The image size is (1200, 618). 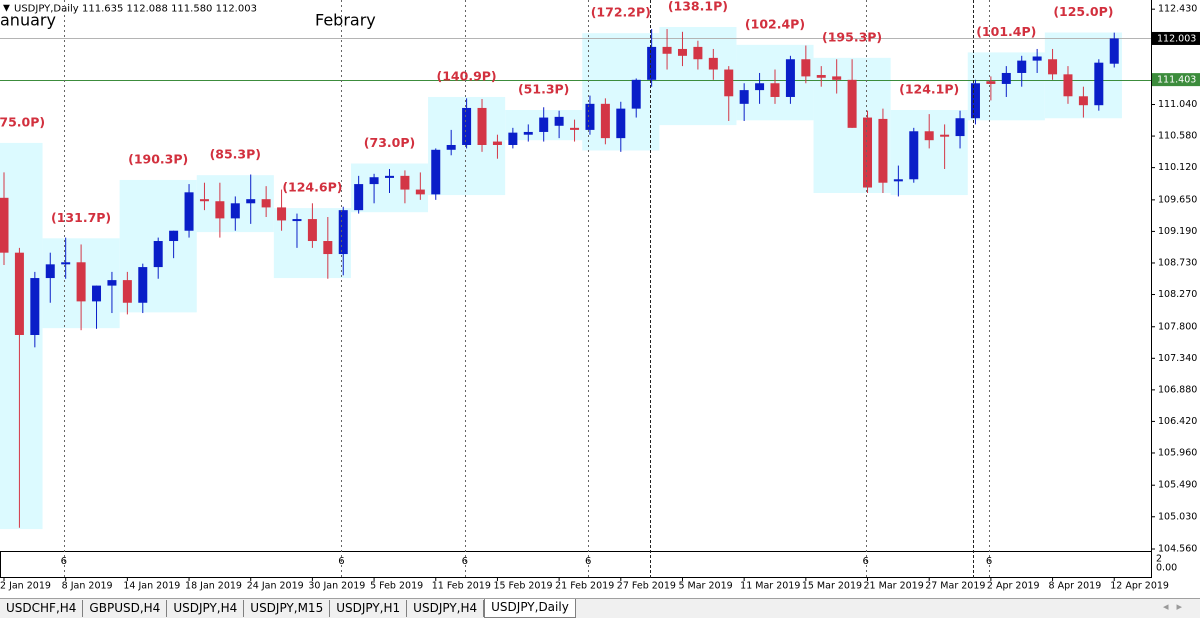 I want to click on pip-range-label: (138.1P), so click(x=698, y=7).